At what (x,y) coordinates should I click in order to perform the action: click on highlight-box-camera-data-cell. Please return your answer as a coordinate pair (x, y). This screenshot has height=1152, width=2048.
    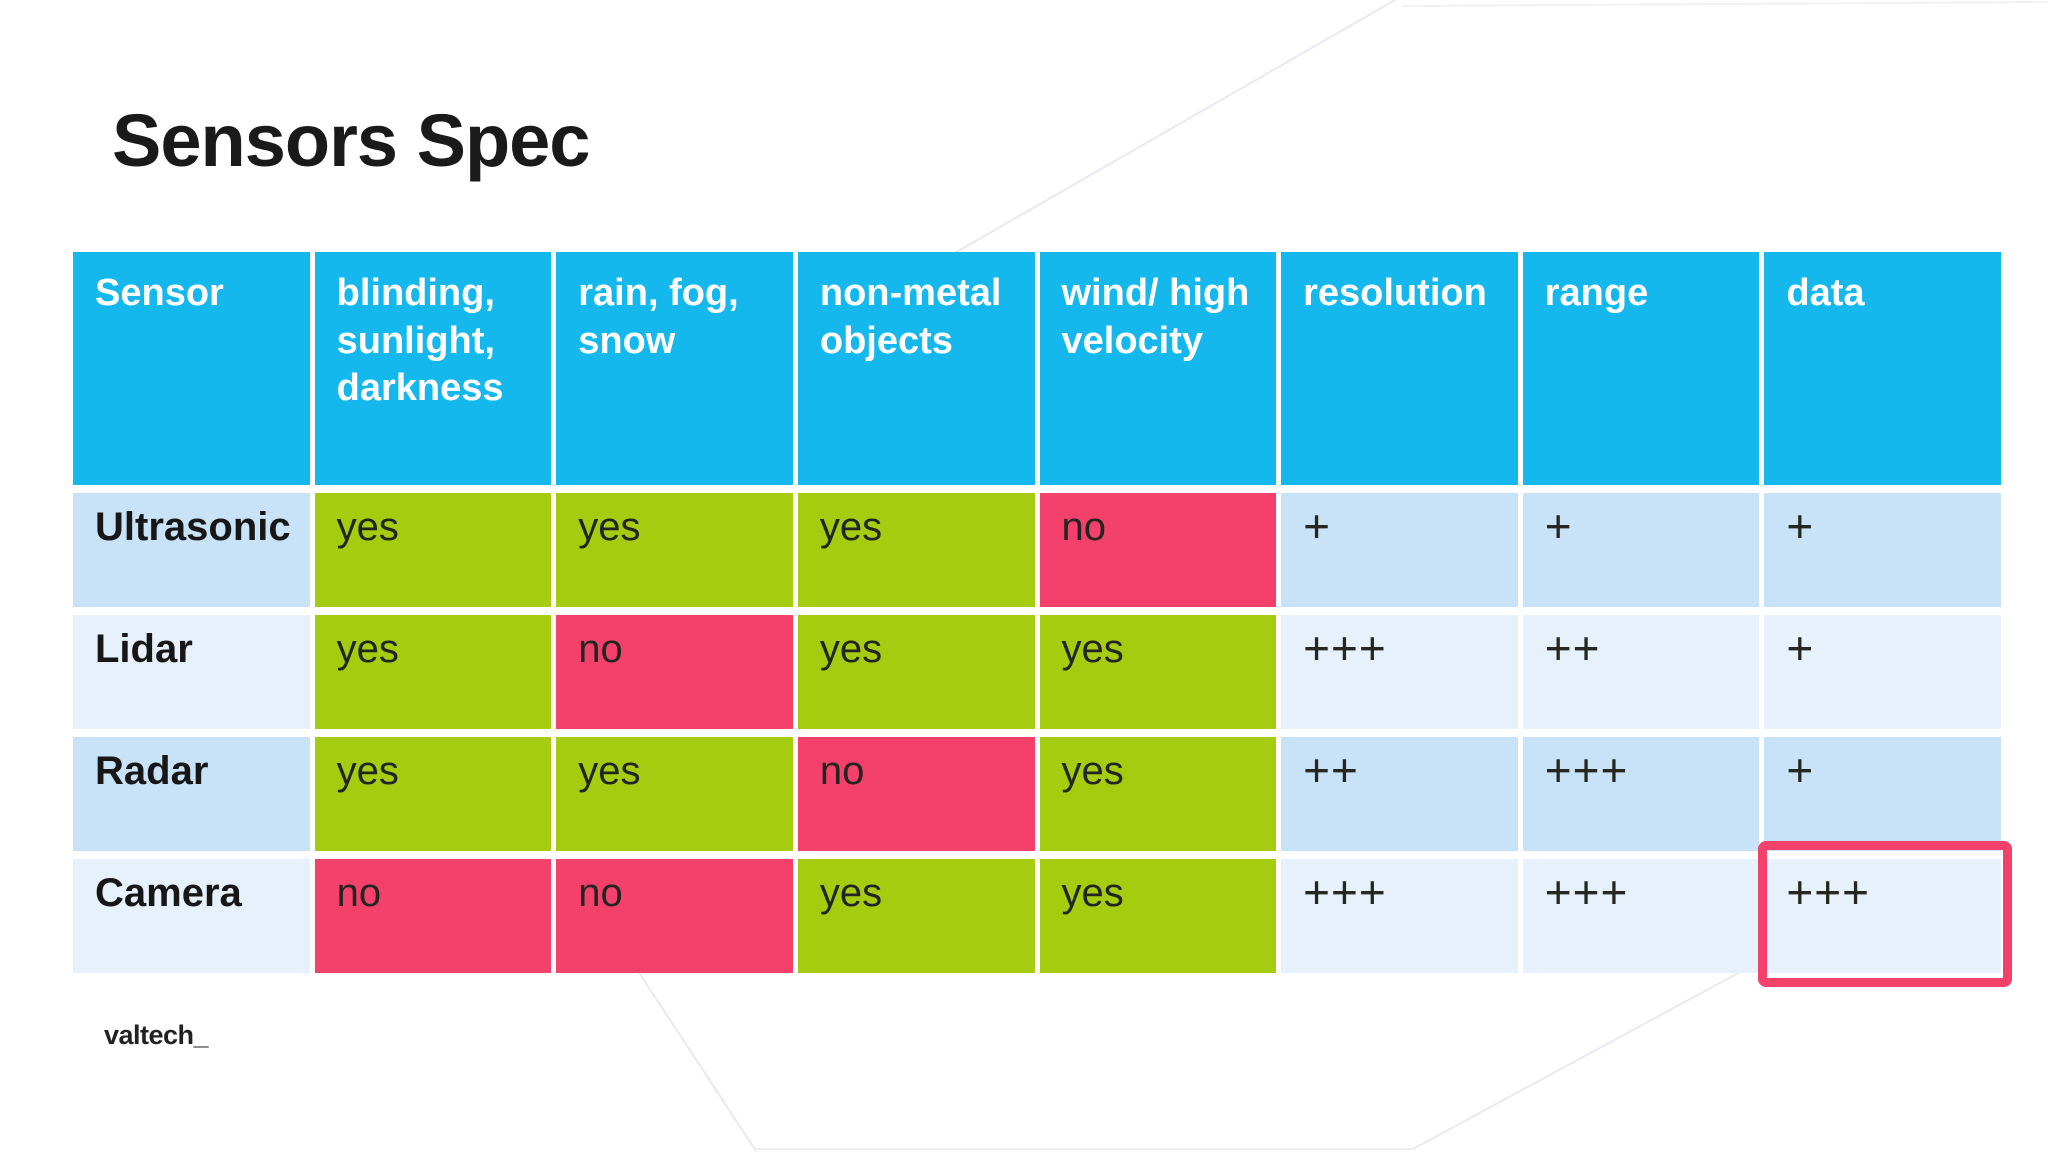
    Looking at the image, I should click on (1885, 914).